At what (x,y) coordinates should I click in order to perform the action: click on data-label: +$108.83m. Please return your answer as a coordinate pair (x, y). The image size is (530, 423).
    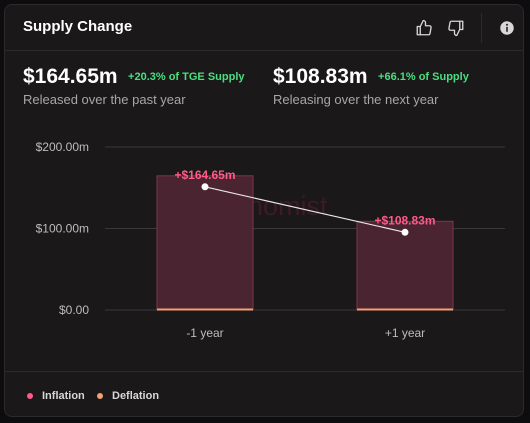
    Looking at the image, I should click on (404, 220).